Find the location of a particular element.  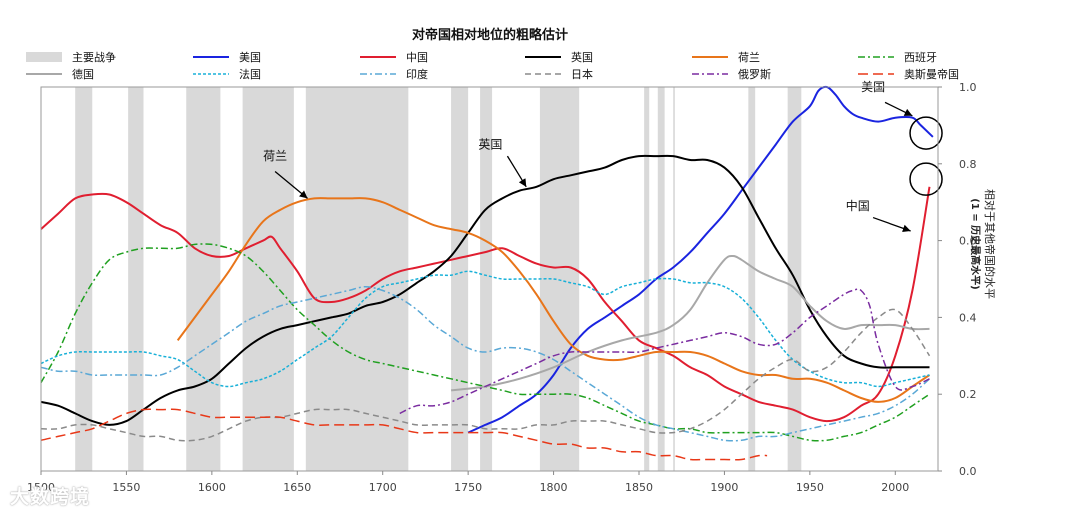

legend-label: 英国 is located at coordinates (582, 57).